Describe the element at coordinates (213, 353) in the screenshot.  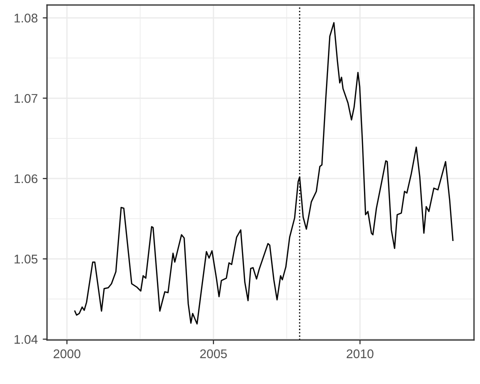
I see `x-tick-label: 2005` at that location.